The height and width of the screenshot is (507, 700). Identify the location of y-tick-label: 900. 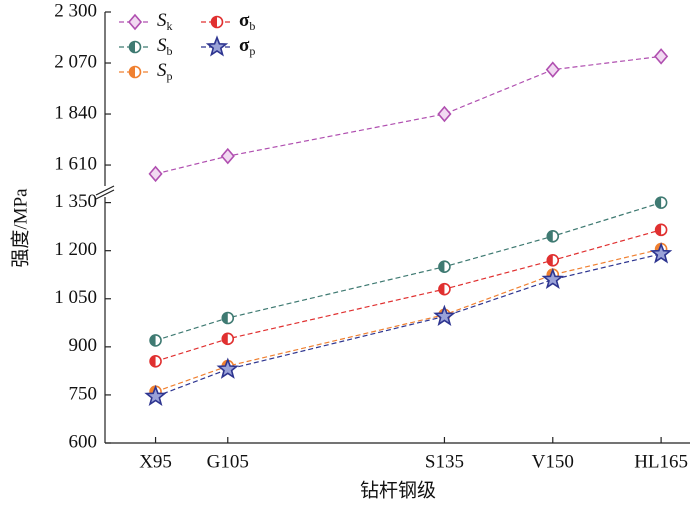
(83, 345).